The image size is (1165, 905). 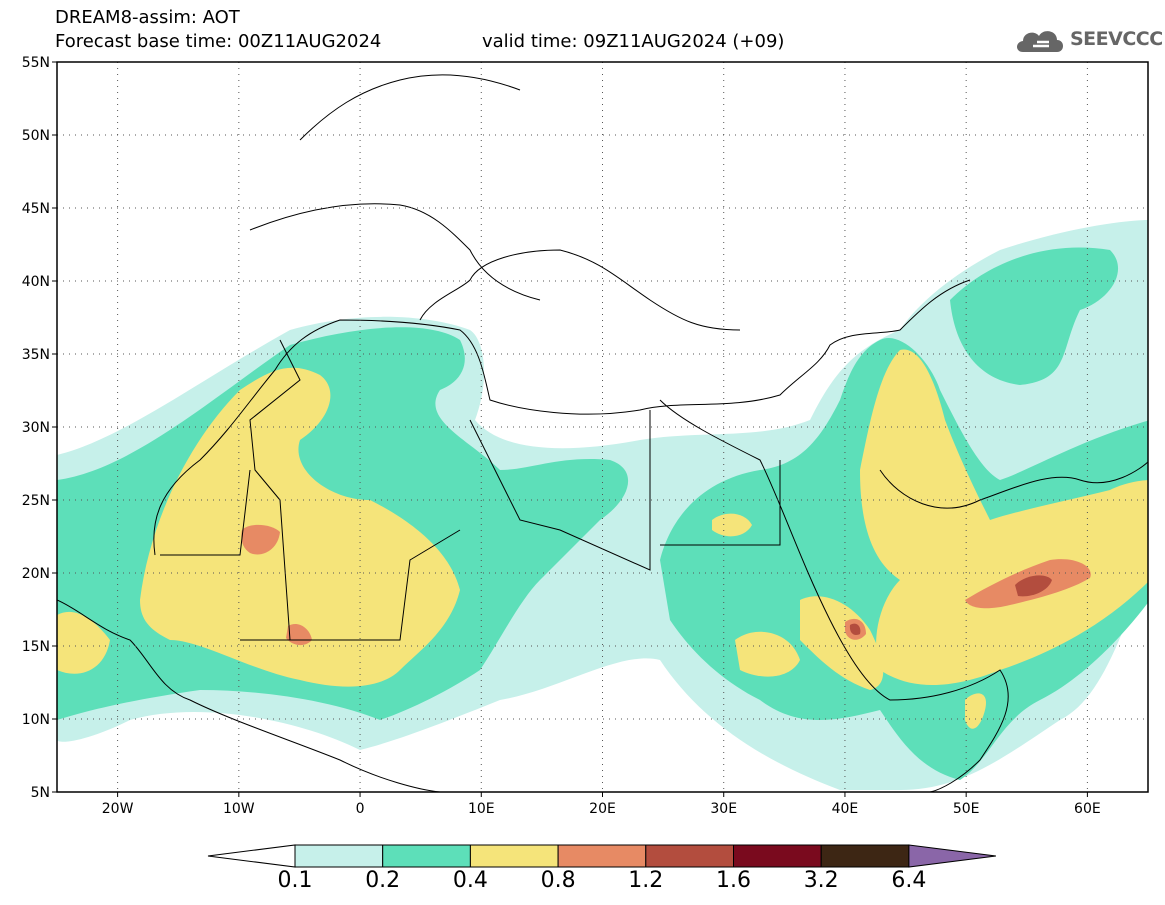 What do you see at coordinates (36, 209) in the screenshot?
I see `lat-tick-label: 45N` at bounding box center [36, 209].